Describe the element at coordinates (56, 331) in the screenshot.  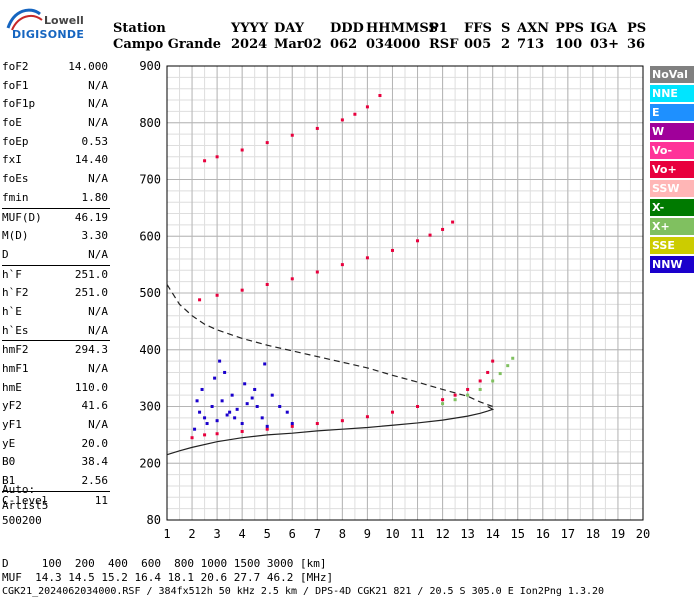
I see `parameter-row: h`Es N/A` at that location.